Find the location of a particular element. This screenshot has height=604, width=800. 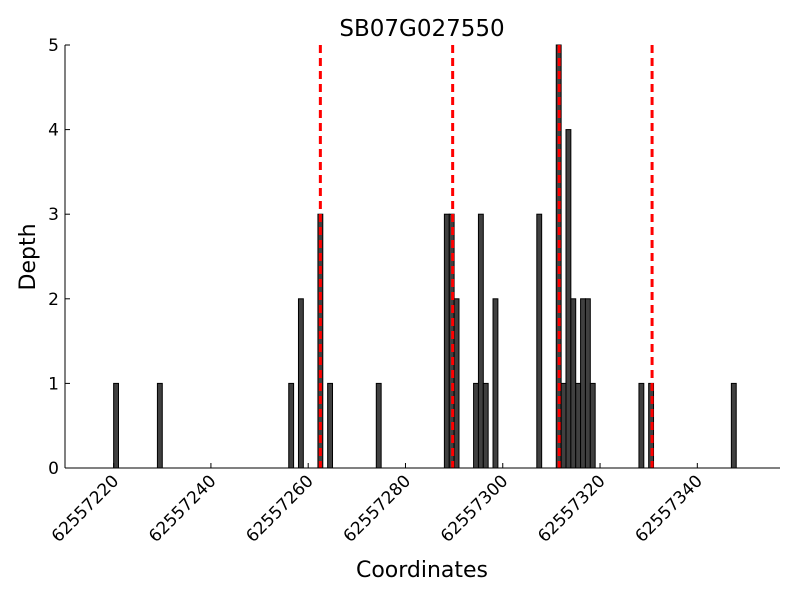

x-axis-label: Coordinates is located at coordinates (422, 570).